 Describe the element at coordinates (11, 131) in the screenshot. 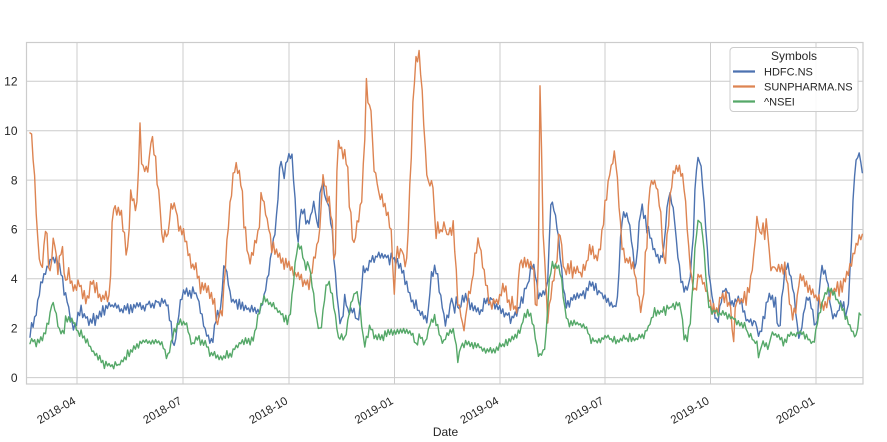

I see `svg-text: 10` at that location.